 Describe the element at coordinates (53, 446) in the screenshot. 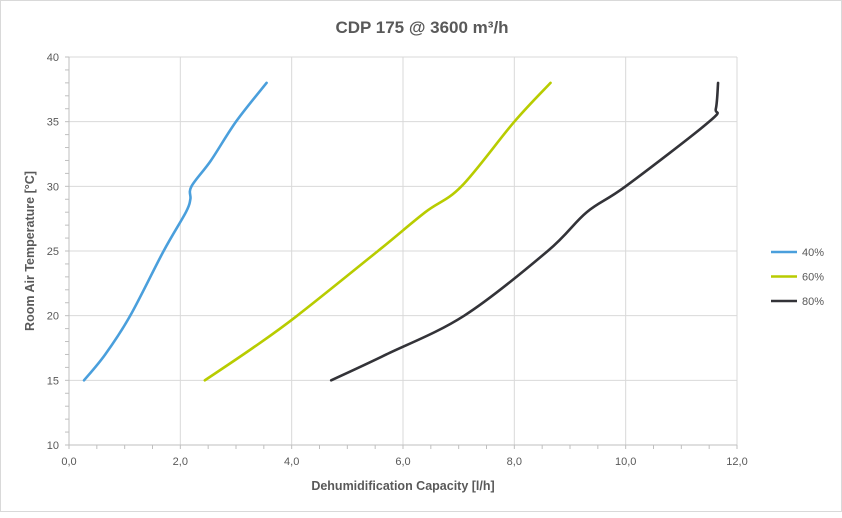

I see `y-tick-label: 10` at that location.